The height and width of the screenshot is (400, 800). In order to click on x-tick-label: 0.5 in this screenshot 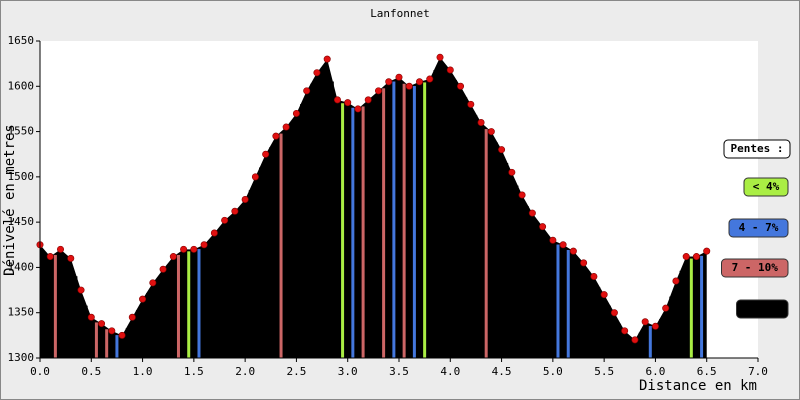, I will do `click(91, 371)`.